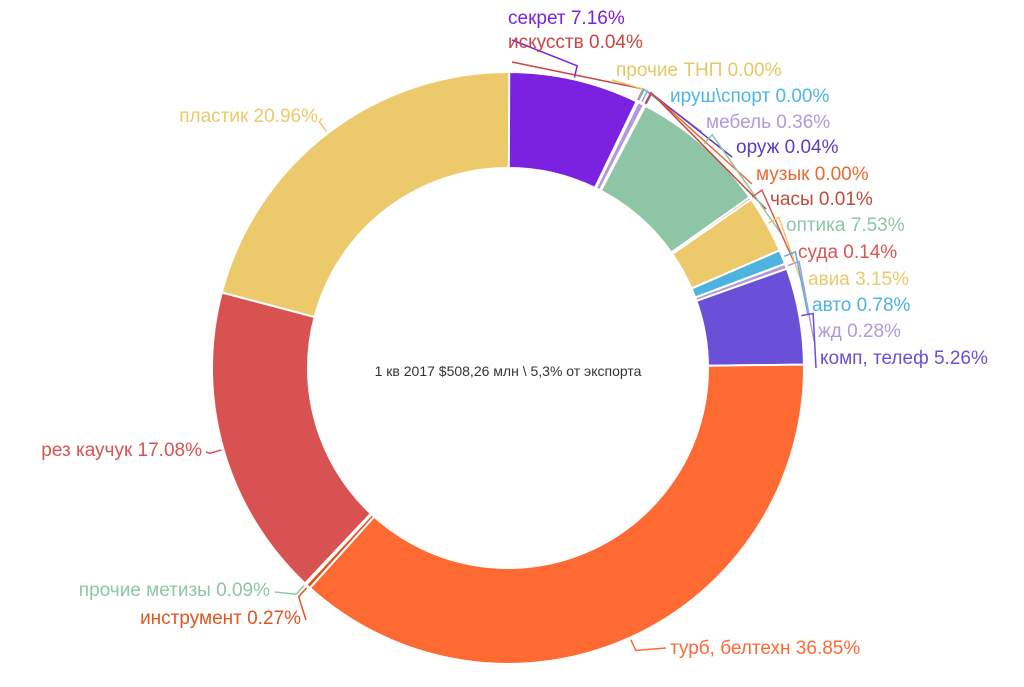 The height and width of the screenshot is (687, 1024). What do you see at coordinates (566, 18) in the screenshot?
I see `slice-label-1: секрет 7.16%` at bounding box center [566, 18].